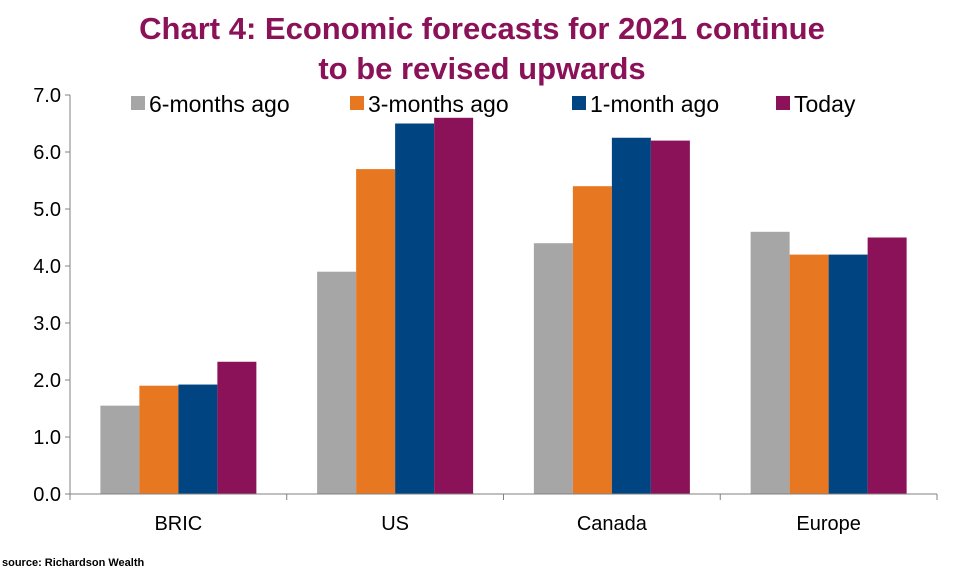 This screenshot has height=577, width=953. I want to click on y-tick-label: 3.0, so click(47, 324).